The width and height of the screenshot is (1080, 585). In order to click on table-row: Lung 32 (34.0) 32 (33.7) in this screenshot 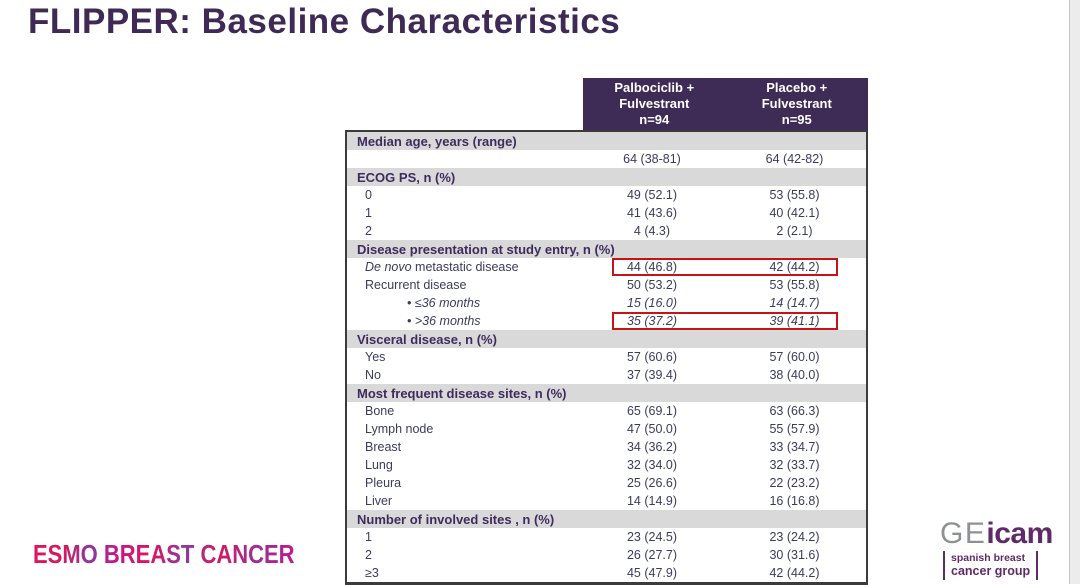, I will do `click(606, 465)`.